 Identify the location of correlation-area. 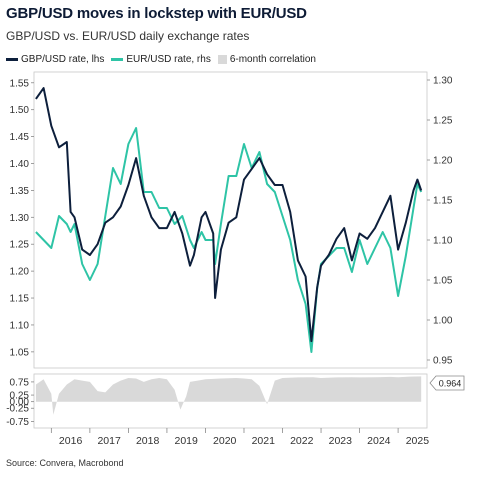
(228, 395).